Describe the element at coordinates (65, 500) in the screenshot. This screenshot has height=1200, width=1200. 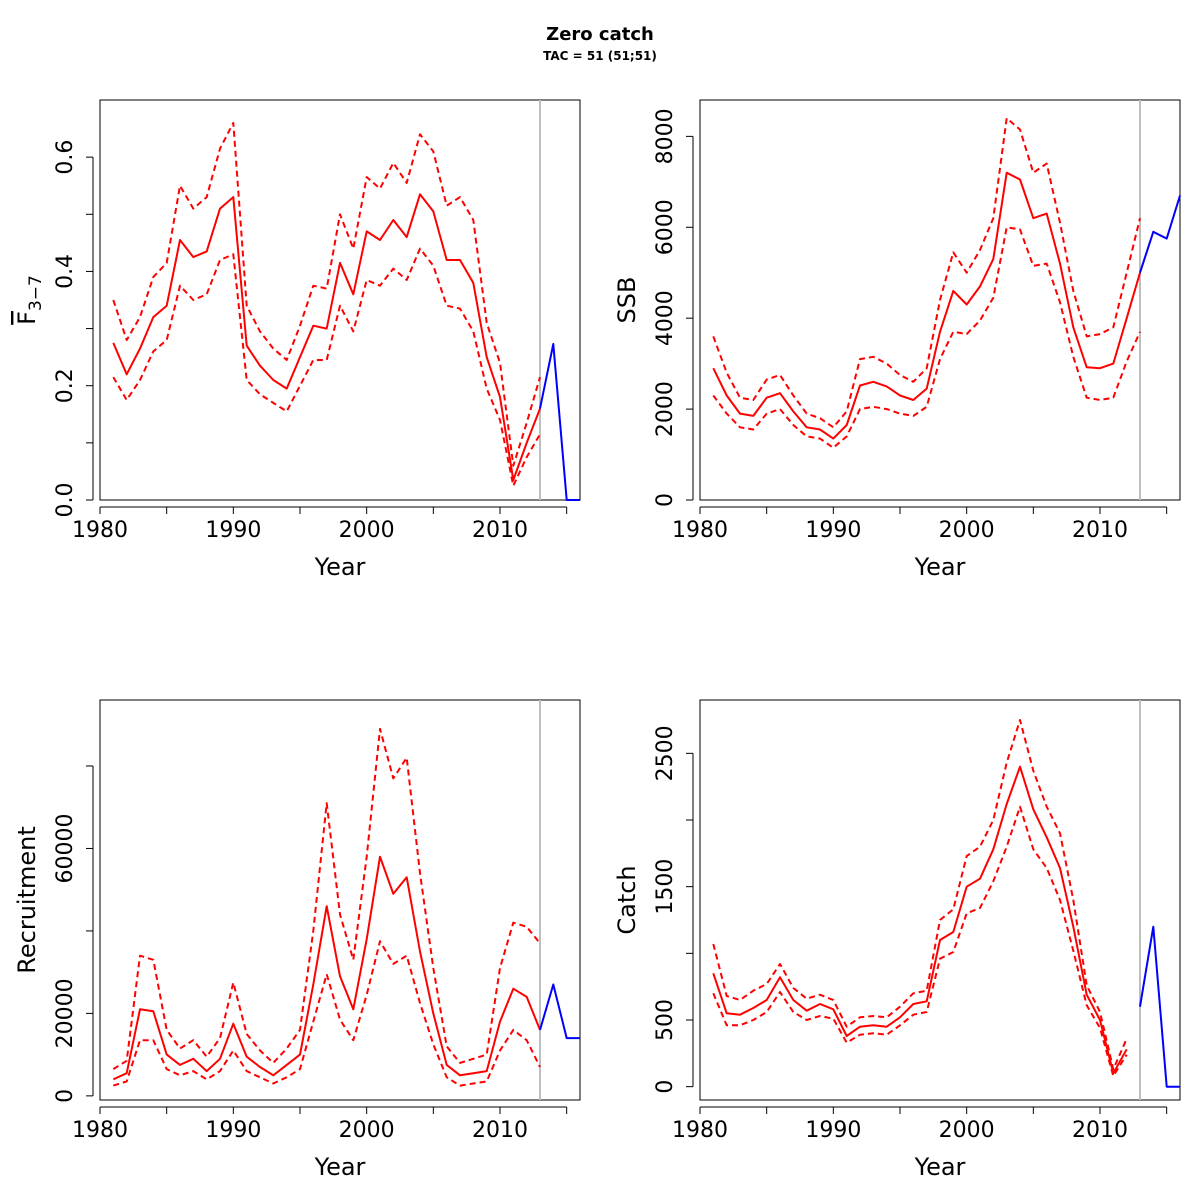
I see `y-tick-label: 0.0` at that location.